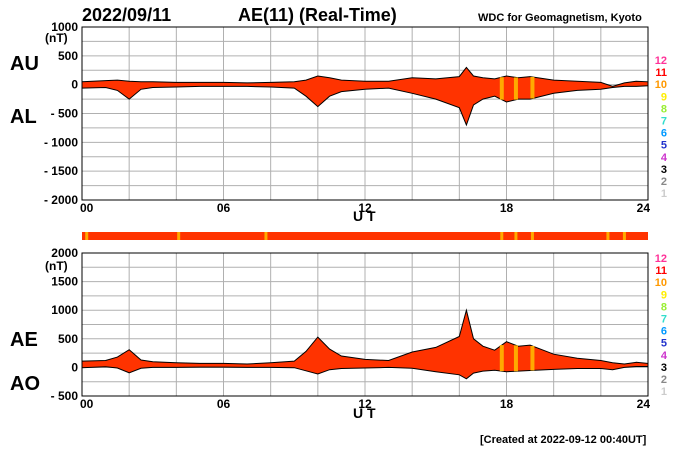 The width and height of the screenshot is (700, 450). I want to click on band-base, so click(365, 236).